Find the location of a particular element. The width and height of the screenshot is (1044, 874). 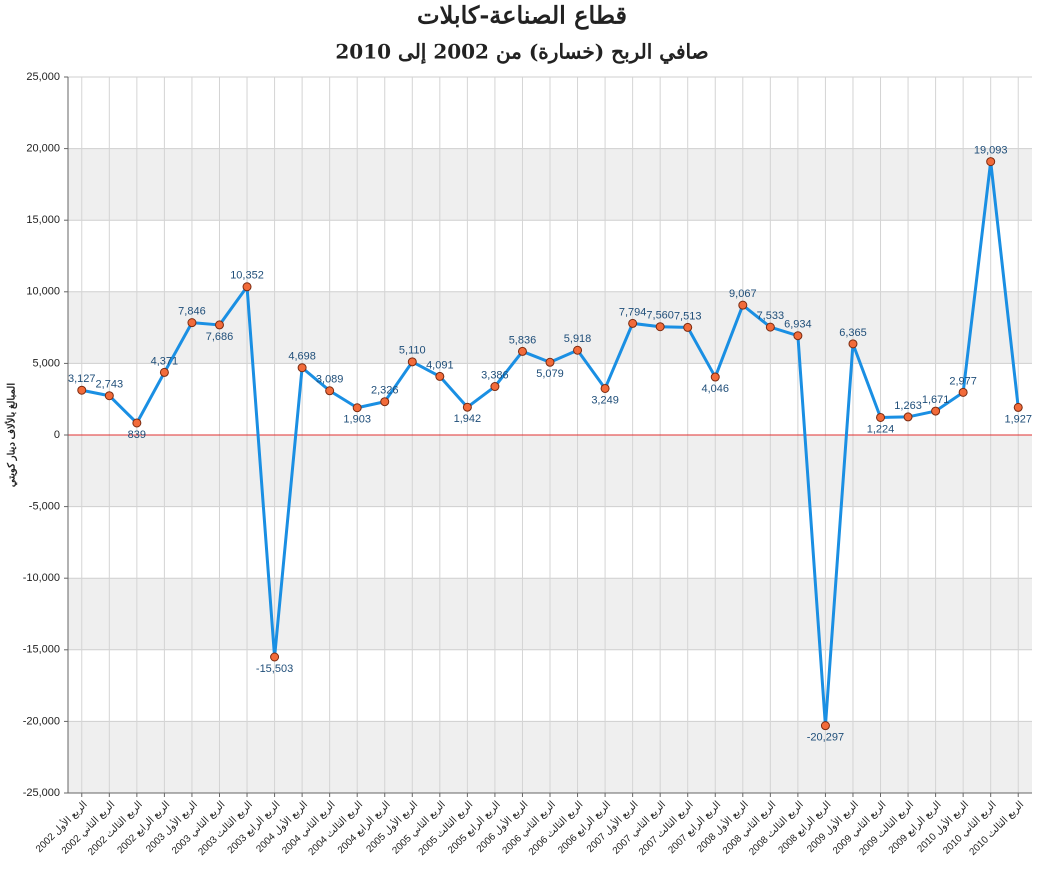

y-tick-label: 25,000 is located at coordinates (43, 77).